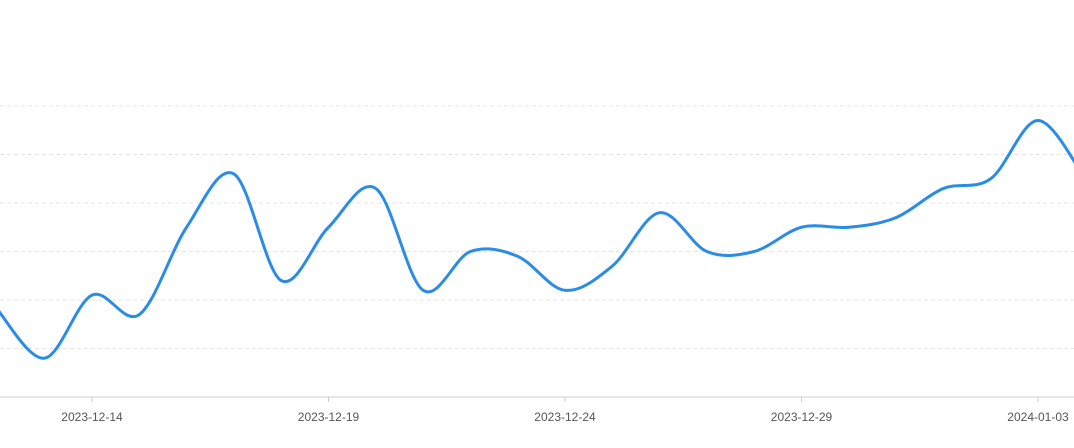  What do you see at coordinates (565, 417) in the screenshot?
I see `x-tick-label: 2023-12-24` at bounding box center [565, 417].